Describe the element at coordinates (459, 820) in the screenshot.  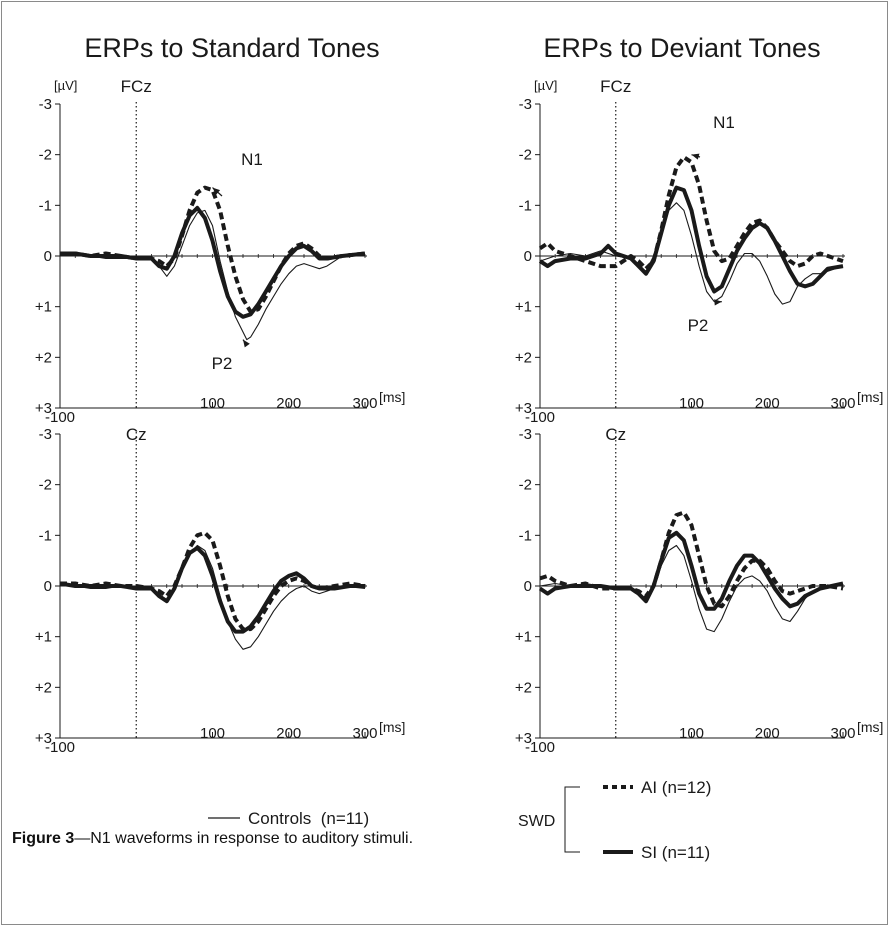
I see `legend: Controls (n=11) SWD AI (n=12) SI (n=11)` at that location.